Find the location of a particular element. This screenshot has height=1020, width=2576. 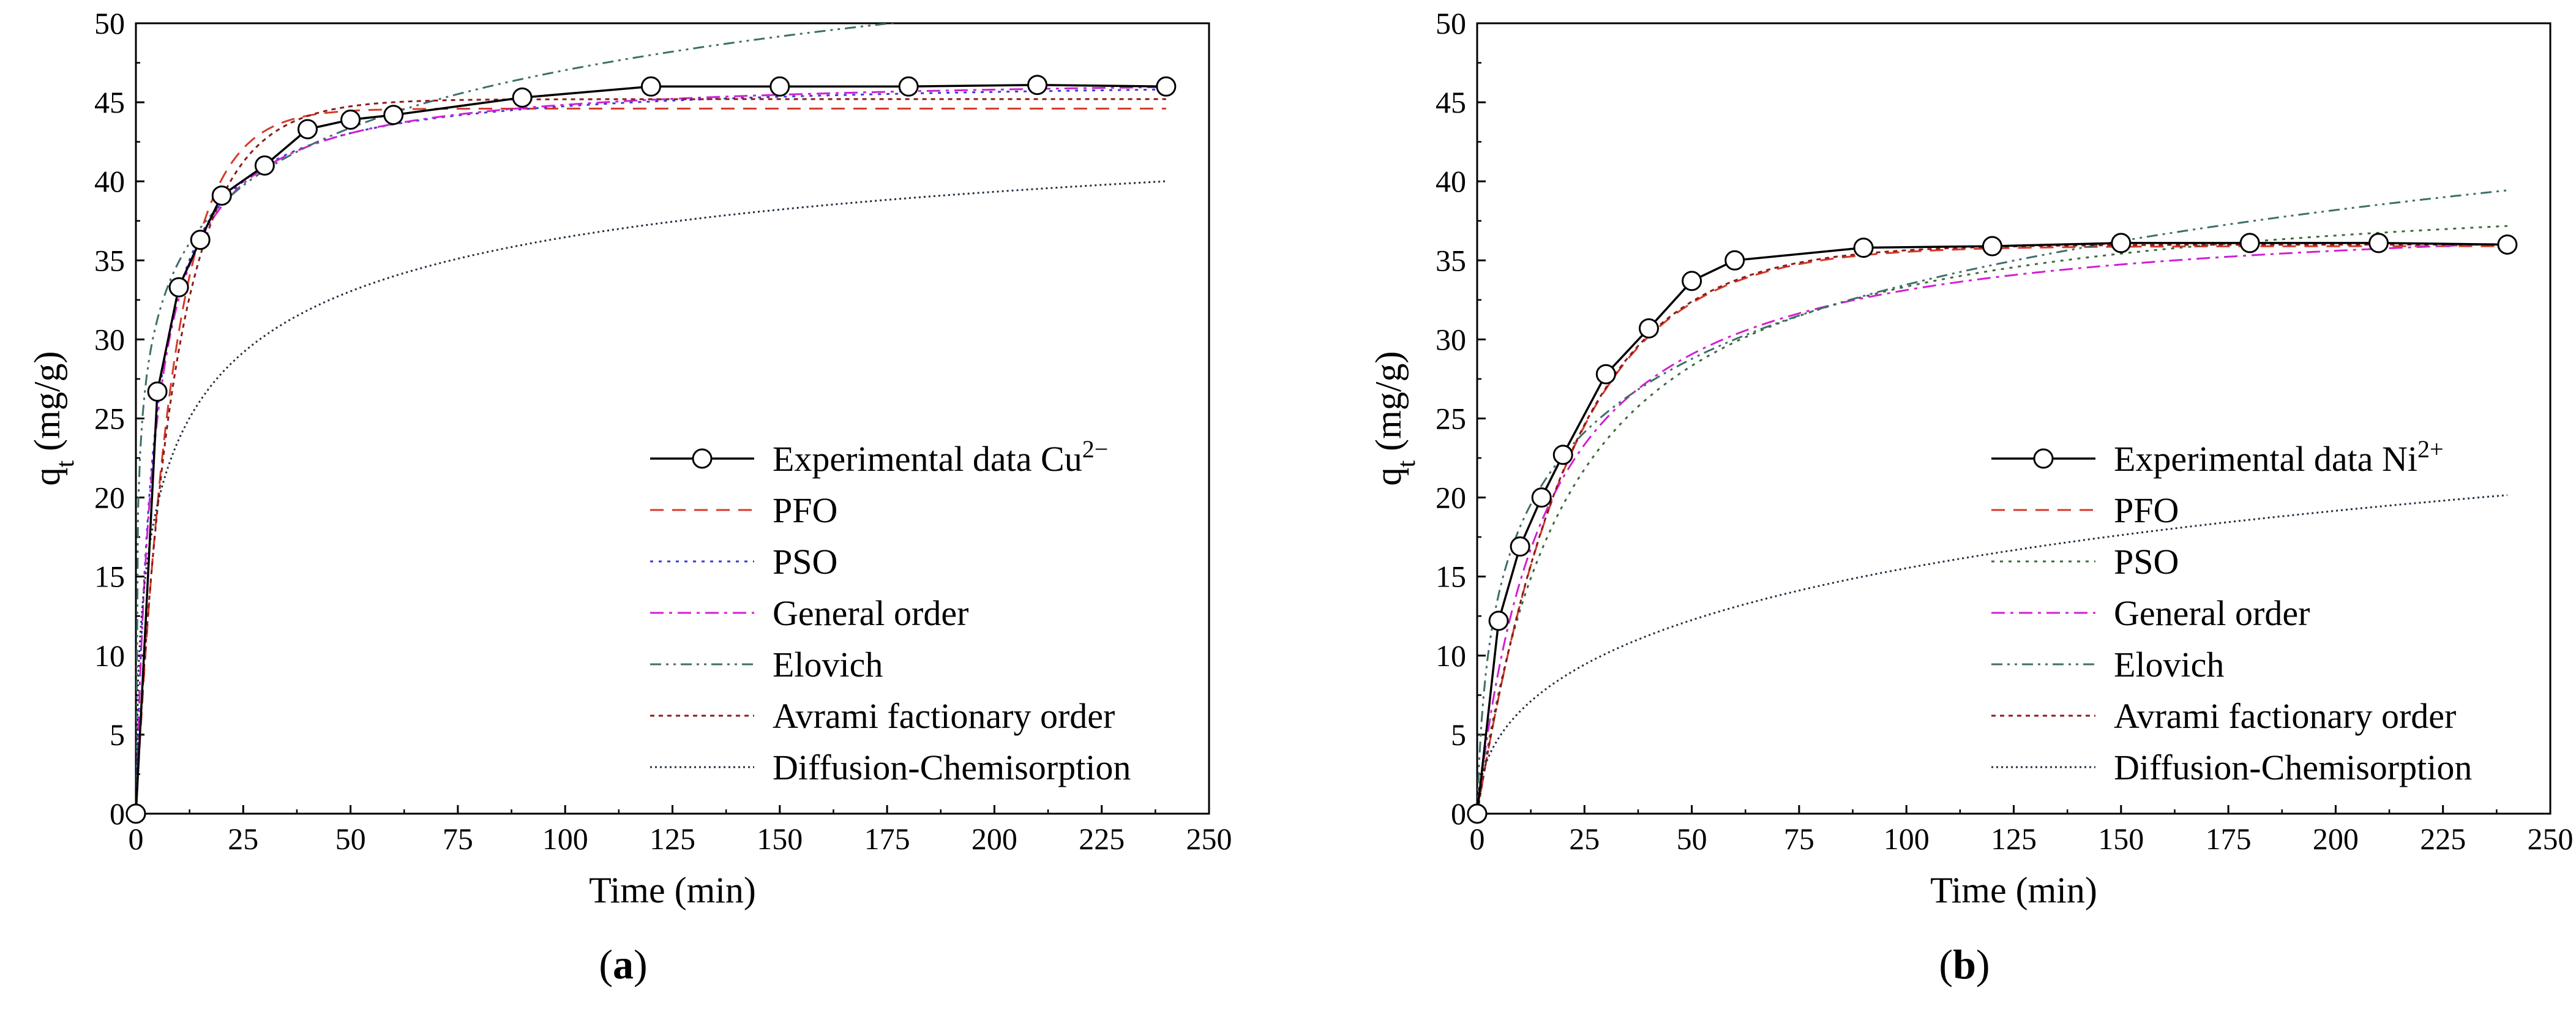

chart-0-panel-label: (a) is located at coordinates (623, 964).